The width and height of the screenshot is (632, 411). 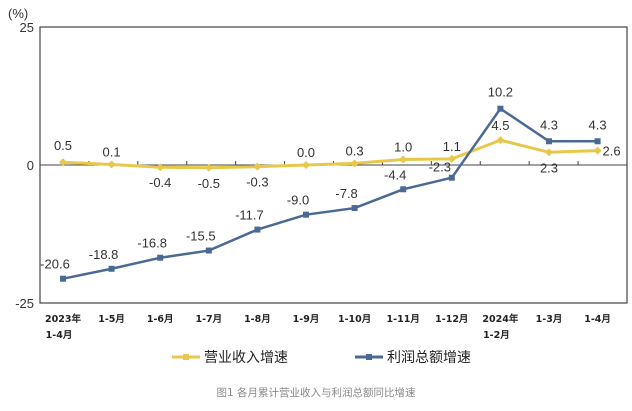 What do you see at coordinates (306, 319) in the screenshot?
I see `x-tick-label: 1-9月` at bounding box center [306, 319].